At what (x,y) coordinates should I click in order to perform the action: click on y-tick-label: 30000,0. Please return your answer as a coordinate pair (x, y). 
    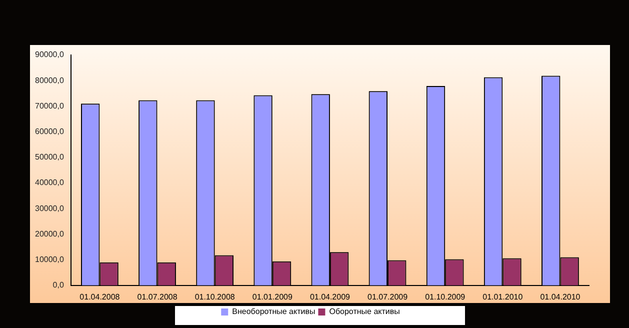
    Looking at the image, I should click on (49, 208).